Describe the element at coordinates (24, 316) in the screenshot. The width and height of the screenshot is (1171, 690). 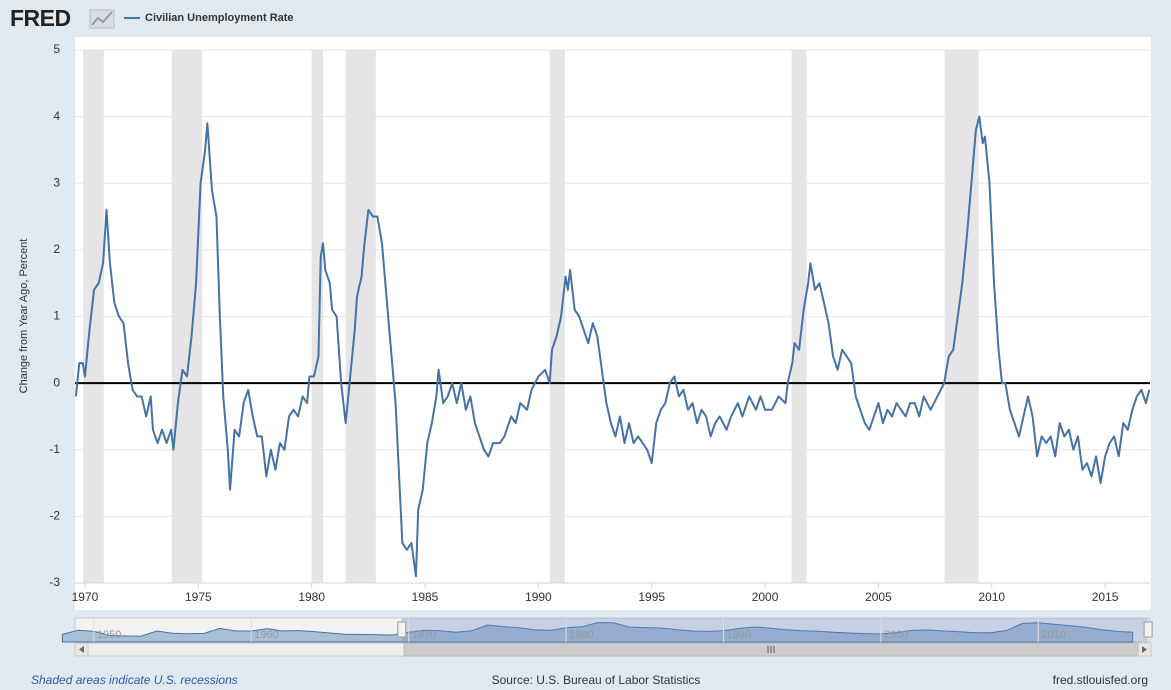
I see `y-axis-title: Change from Year Ago, Percent` at that location.